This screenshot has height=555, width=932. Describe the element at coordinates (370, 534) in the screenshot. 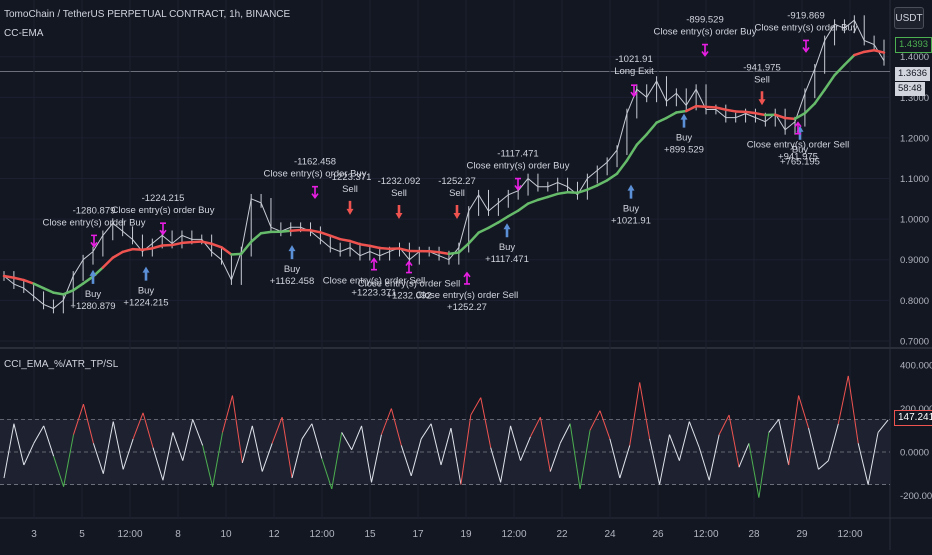

I see `time-tick-label: 15` at that location.